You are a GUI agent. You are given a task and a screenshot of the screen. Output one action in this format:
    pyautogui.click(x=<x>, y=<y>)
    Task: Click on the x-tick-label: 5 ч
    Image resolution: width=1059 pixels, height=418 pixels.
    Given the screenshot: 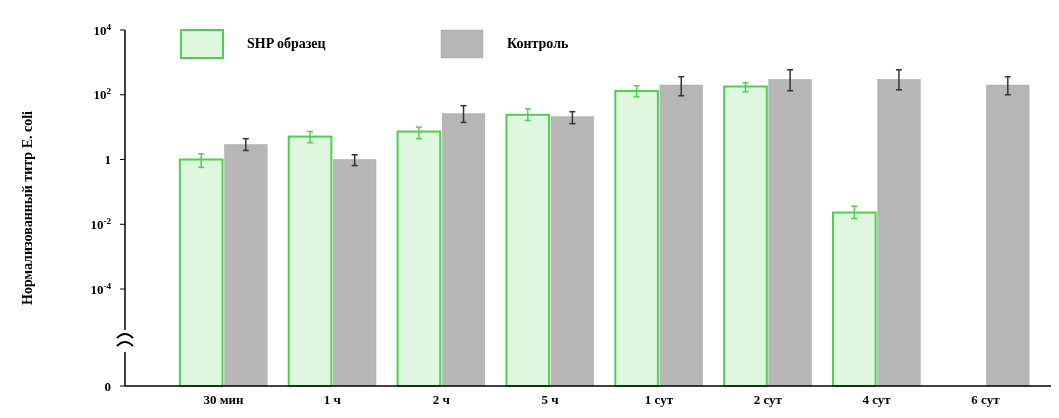 What is the action you would take?
    pyautogui.click(x=550, y=399)
    